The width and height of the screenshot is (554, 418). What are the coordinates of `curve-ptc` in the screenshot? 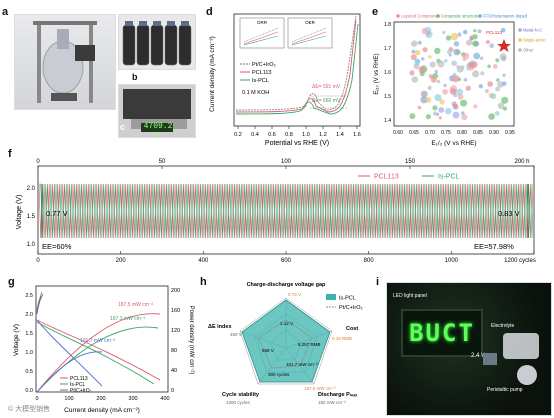 It's located at (296, 63).